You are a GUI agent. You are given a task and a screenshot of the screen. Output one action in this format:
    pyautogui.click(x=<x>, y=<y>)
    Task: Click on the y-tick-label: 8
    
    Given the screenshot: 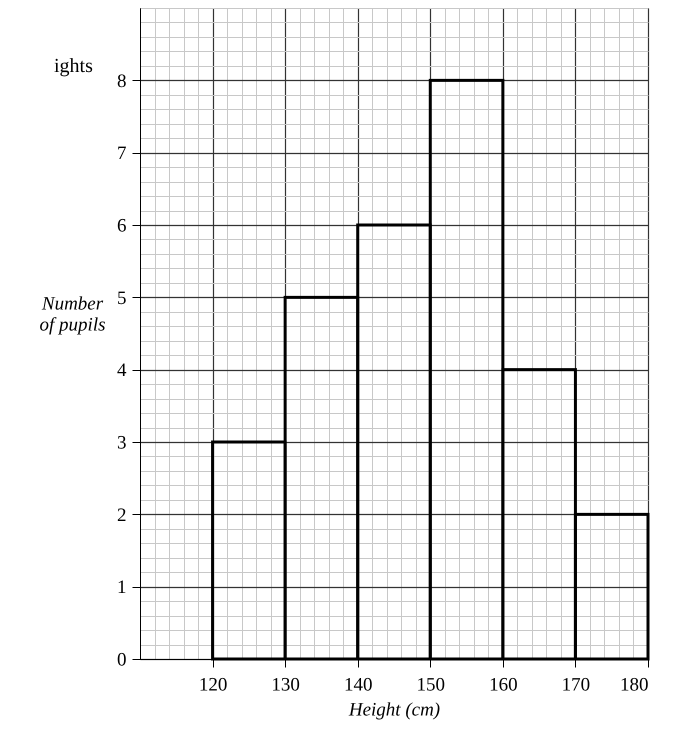 What is the action you would take?
    pyautogui.click(x=121, y=81)
    